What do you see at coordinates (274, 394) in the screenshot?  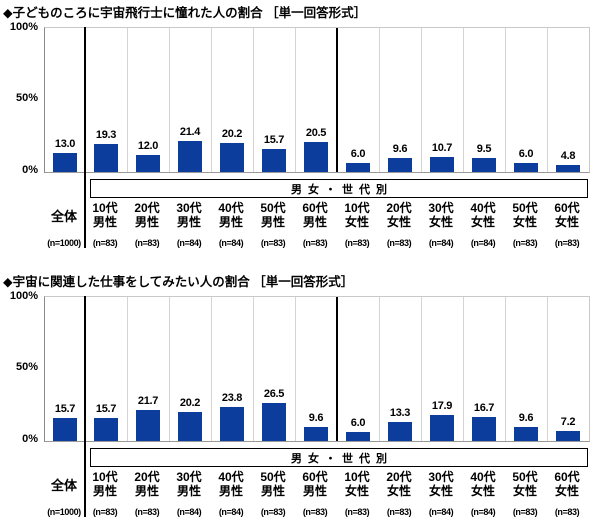 I see `bar-value-label: 26.5` at bounding box center [274, 394].